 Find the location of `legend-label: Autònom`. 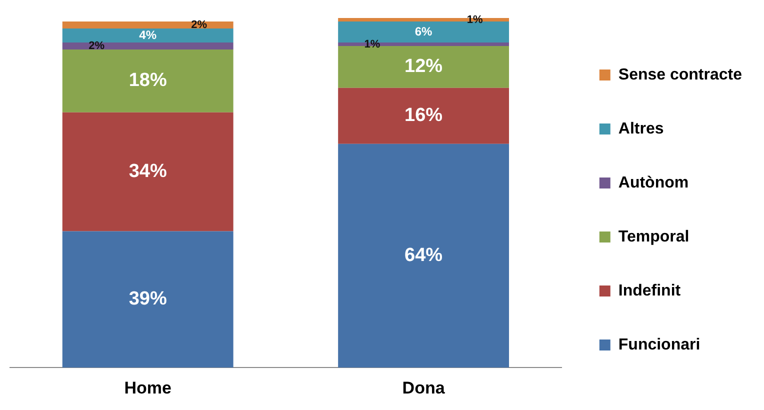

legend-label: Autònom is located at coordinates (653, 183).